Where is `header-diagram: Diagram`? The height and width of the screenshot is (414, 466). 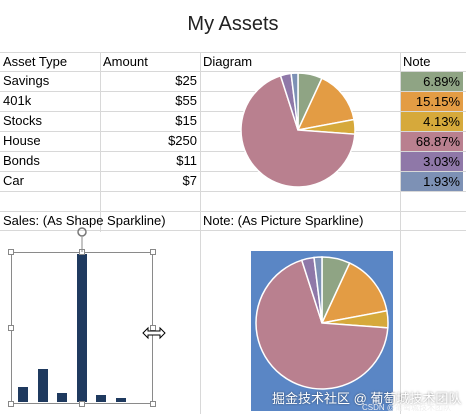 header-diagram: Diagram is located at coordinates (228, 61).